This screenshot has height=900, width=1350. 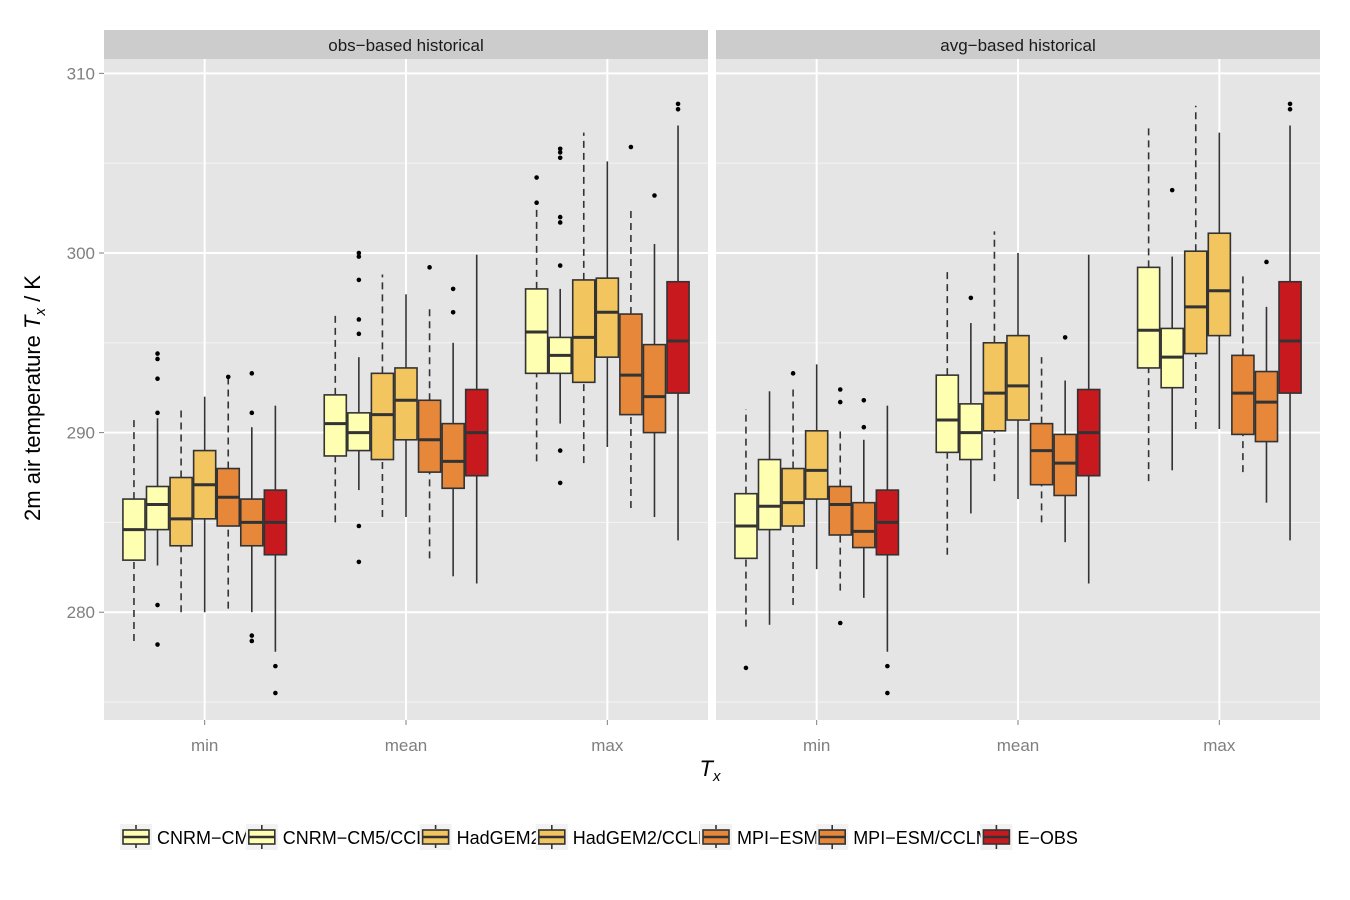 I want to click on box-hadgem2-cclm, so click(x=1018, y=376).